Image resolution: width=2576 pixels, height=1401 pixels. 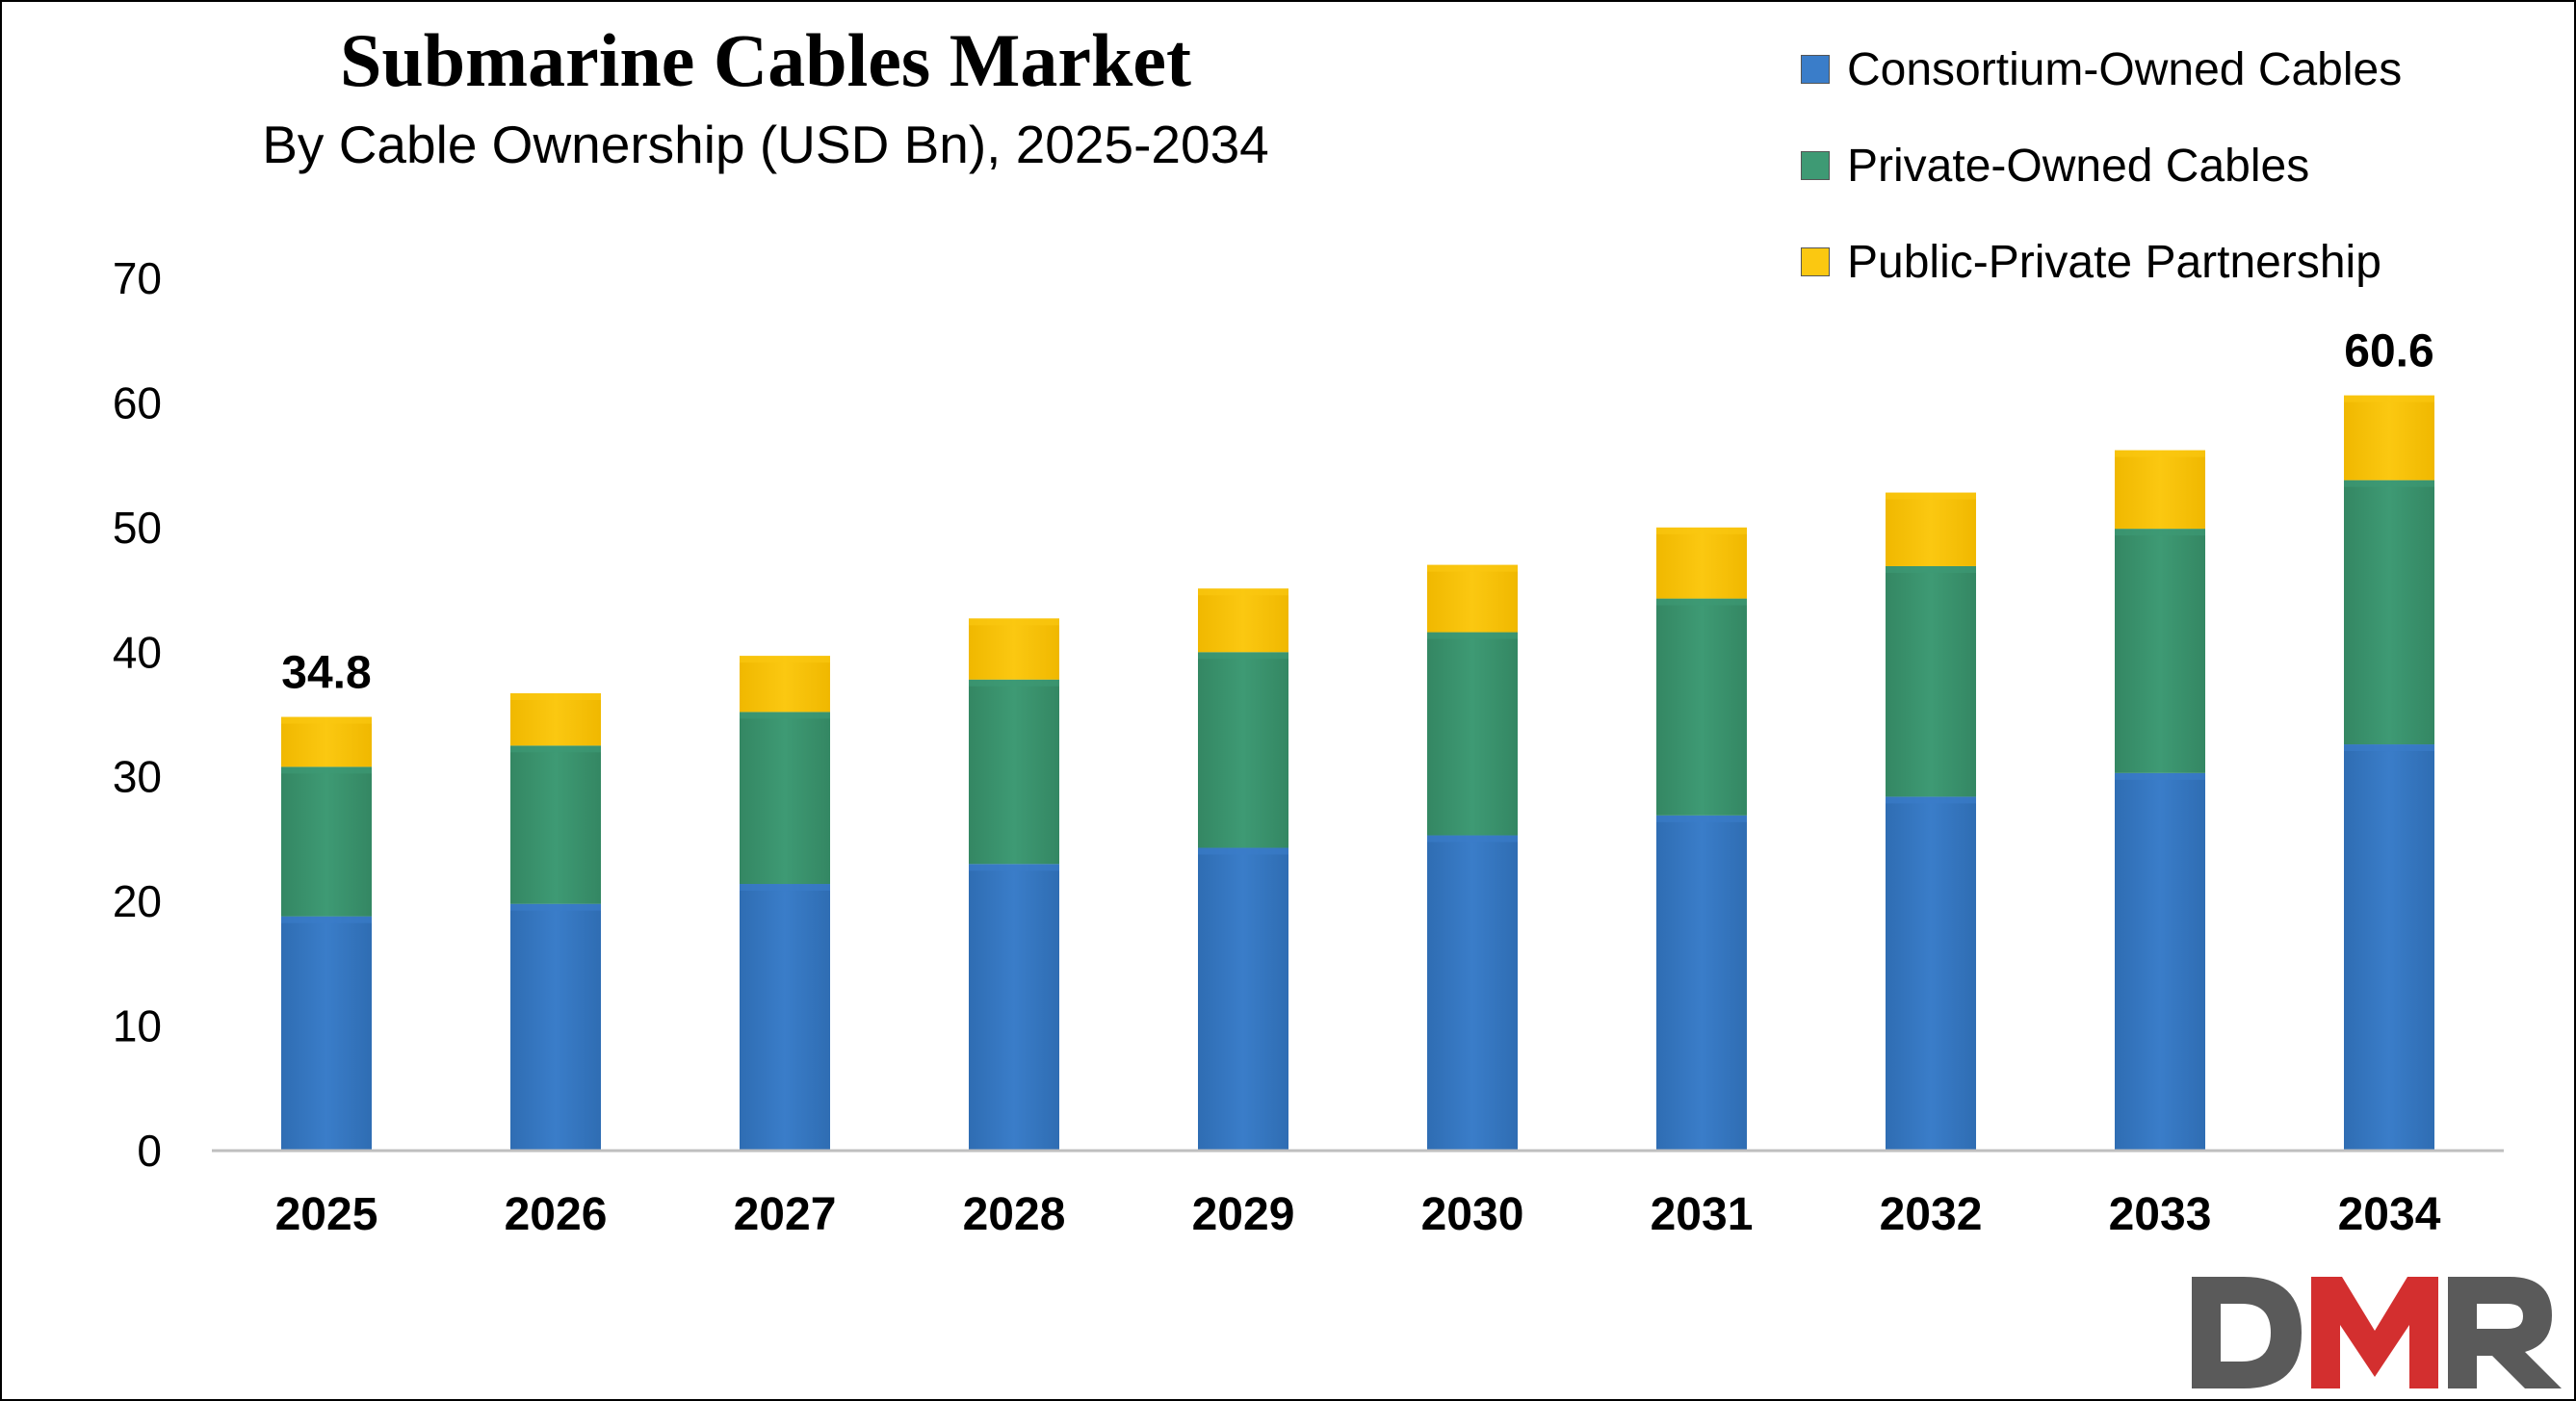 I want to click on bar-segment-private-2031, so click(x=1701, y=707).